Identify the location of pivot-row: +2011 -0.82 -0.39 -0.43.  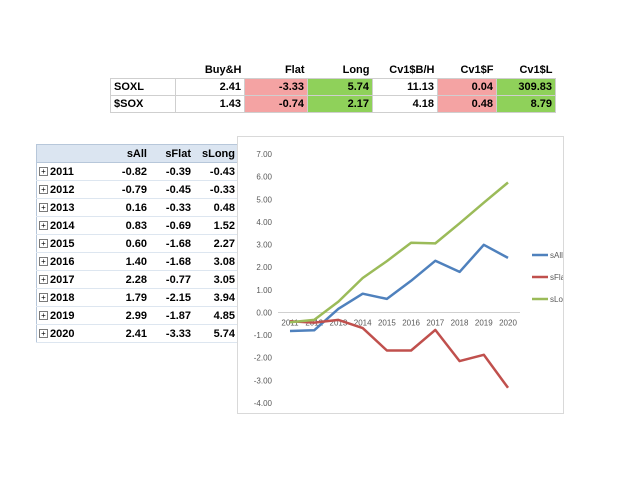
(137, 171).